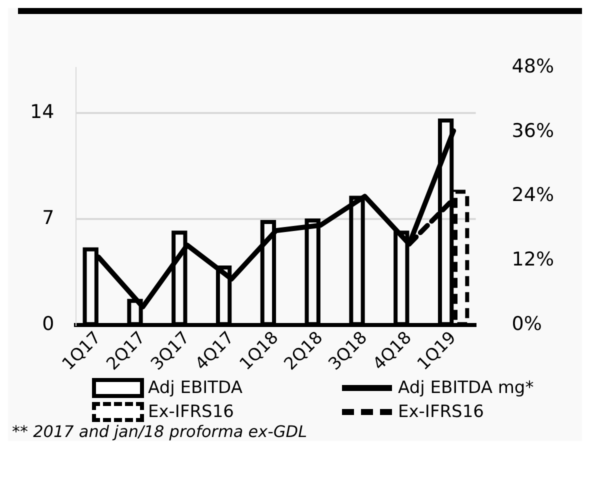  Describe the element at coordinates (527, 324) in the screenshot. I see `y2-tick-label: 0%` at that location.